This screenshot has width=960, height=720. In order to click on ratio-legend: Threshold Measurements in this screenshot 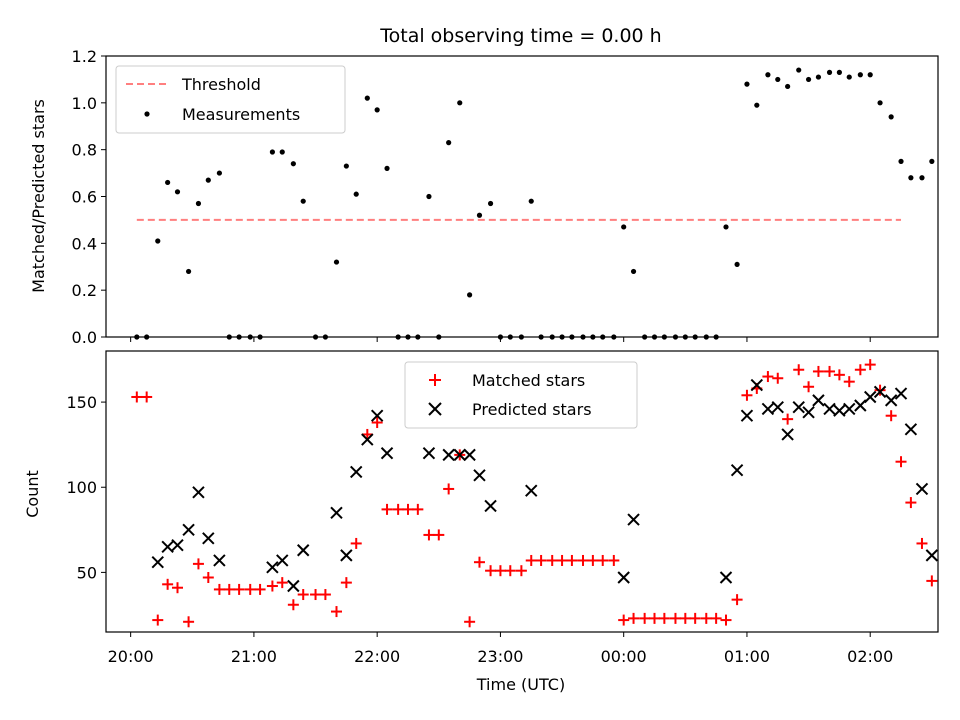, I will do `click(230, 99)`.